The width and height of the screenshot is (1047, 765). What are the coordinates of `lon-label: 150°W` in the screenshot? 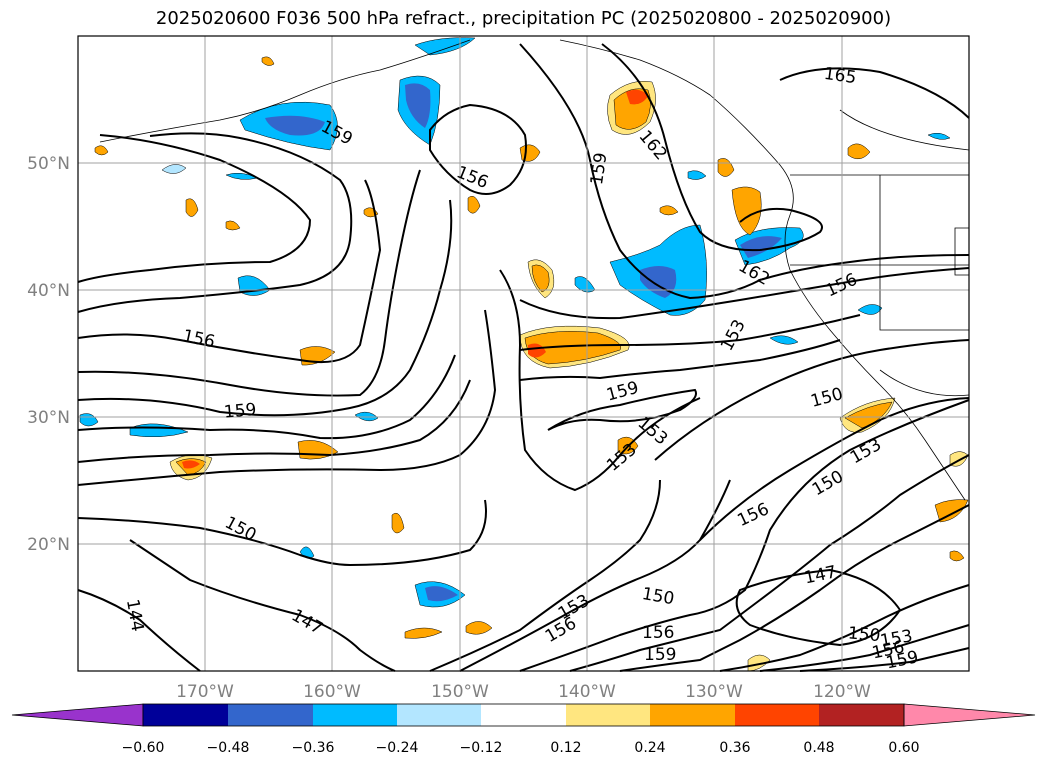 It's located at (460, 692).